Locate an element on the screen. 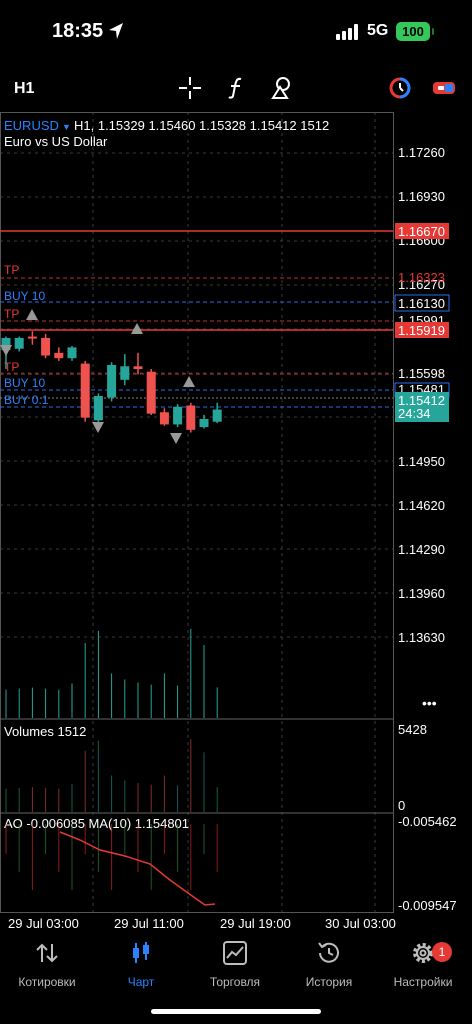  symbol-dropdown-icon: ▼ is located at coordinates (66, 127).